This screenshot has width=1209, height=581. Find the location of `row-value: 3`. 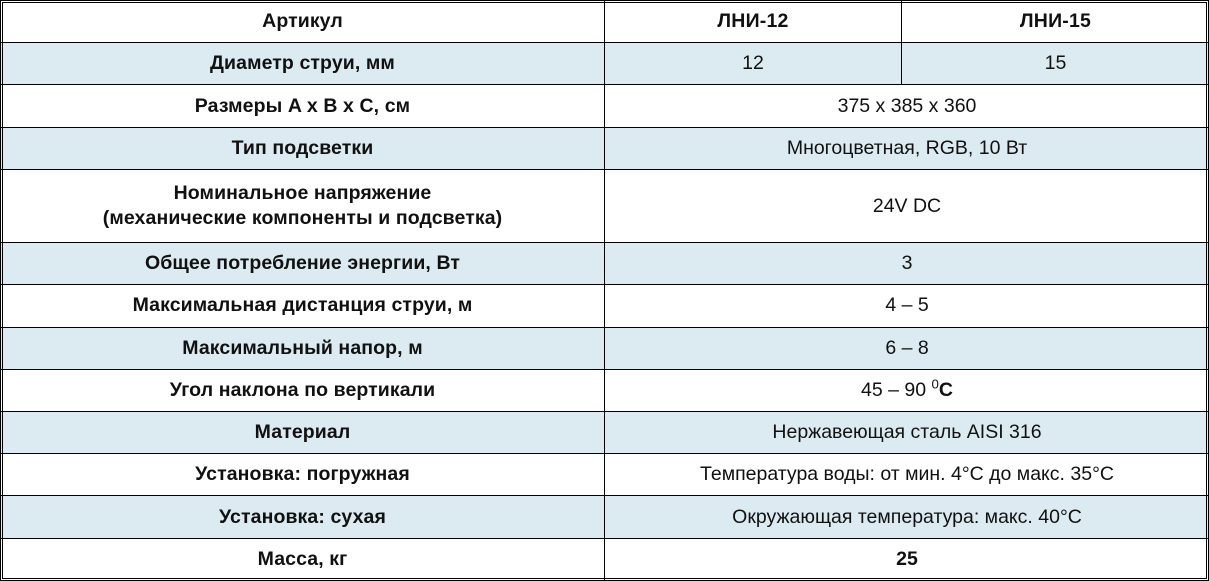

row-value: 3 is located at coordinates (906, 264).